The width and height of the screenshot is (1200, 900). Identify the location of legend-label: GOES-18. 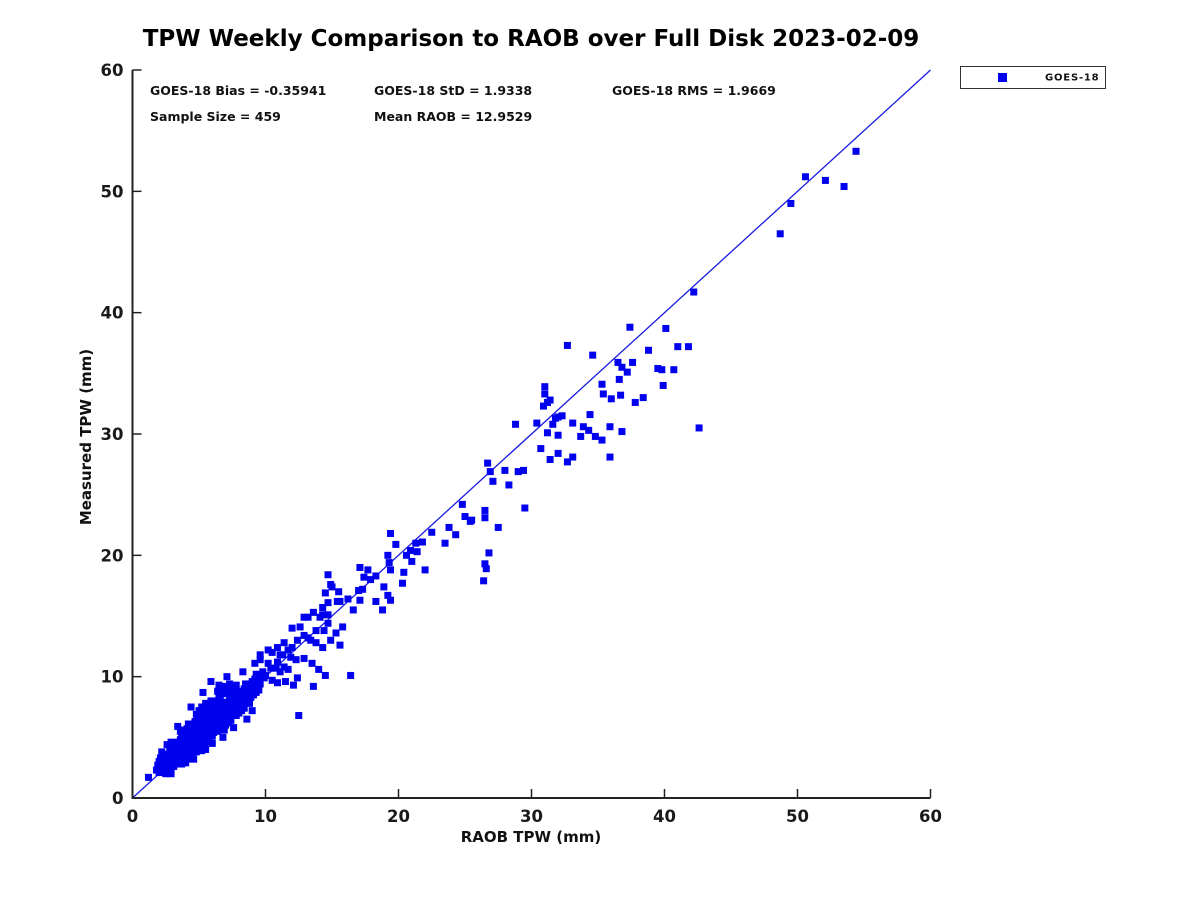
(1072, 77).